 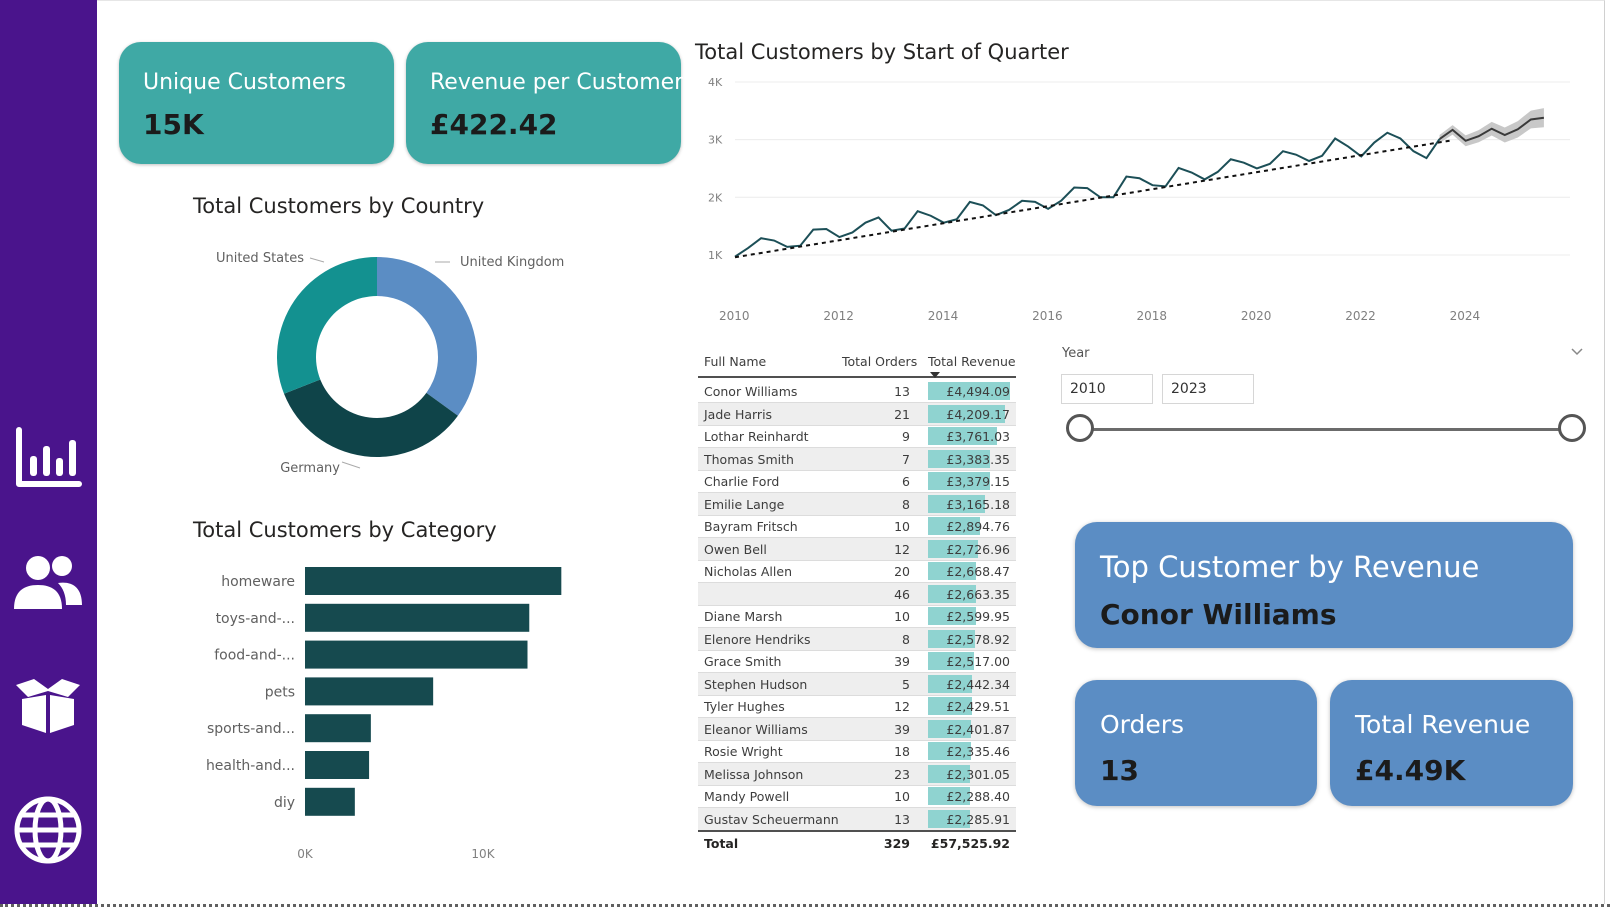 I want to click on card-value: Conor Williams, so click(x=1218, y=614).